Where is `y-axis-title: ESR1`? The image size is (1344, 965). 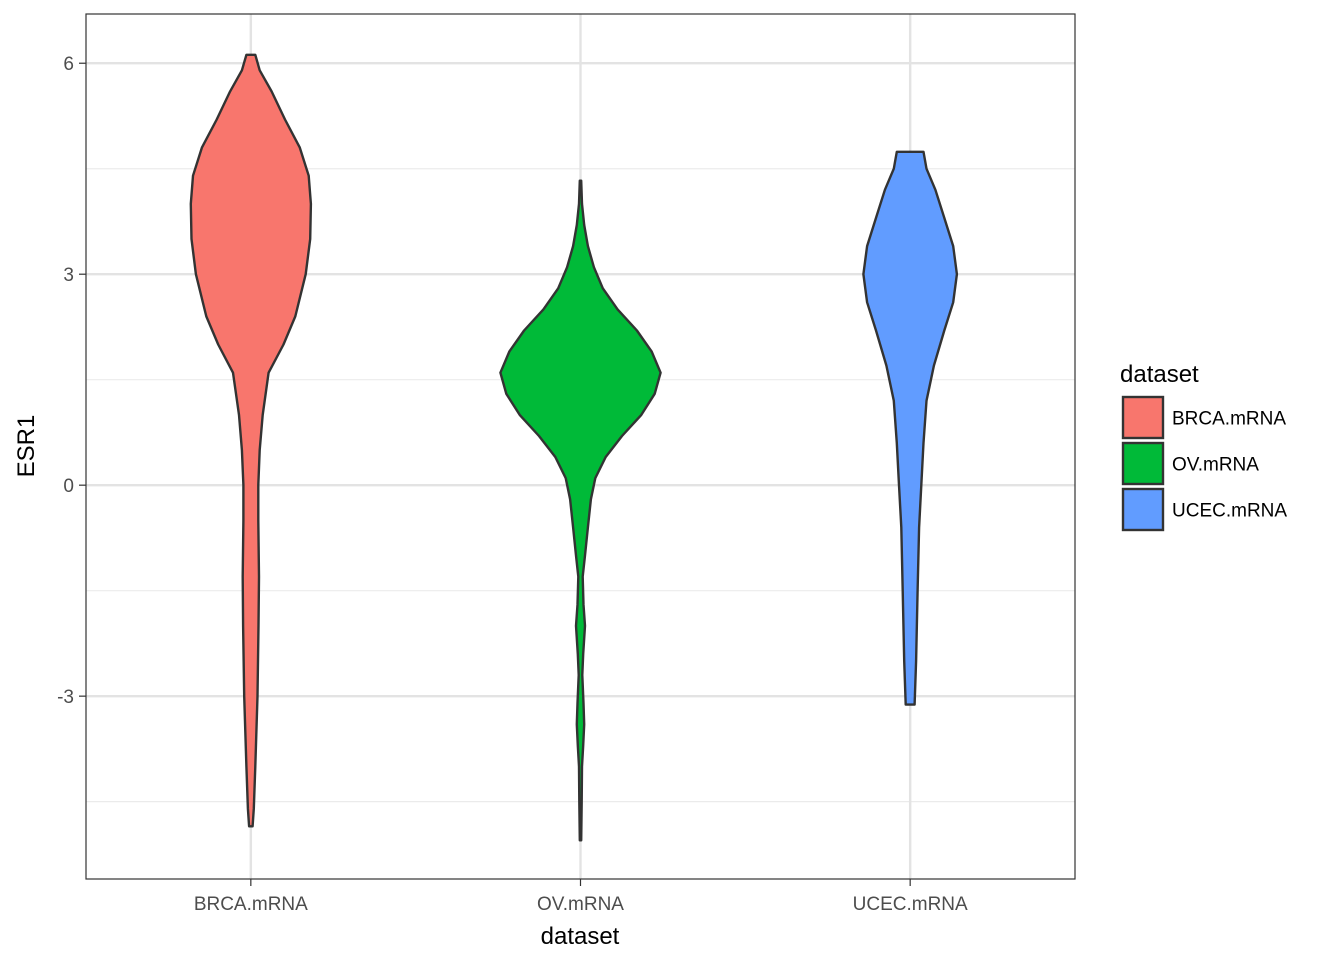 y-axis-title: ESR1 is located at coordinates (26, 446).